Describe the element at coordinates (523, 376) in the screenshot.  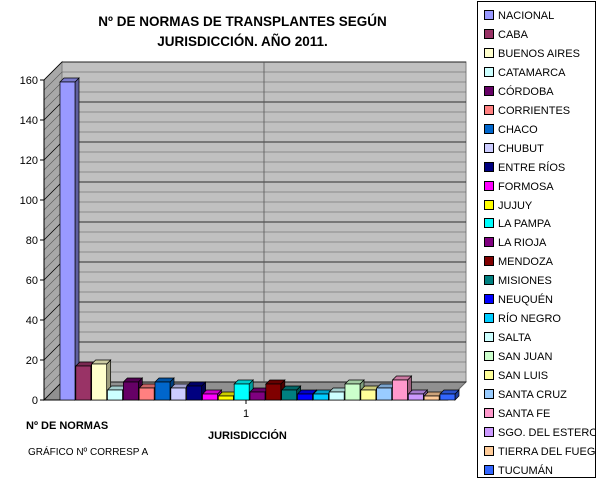
I see `legend-label: SAN LUIS` at that location.